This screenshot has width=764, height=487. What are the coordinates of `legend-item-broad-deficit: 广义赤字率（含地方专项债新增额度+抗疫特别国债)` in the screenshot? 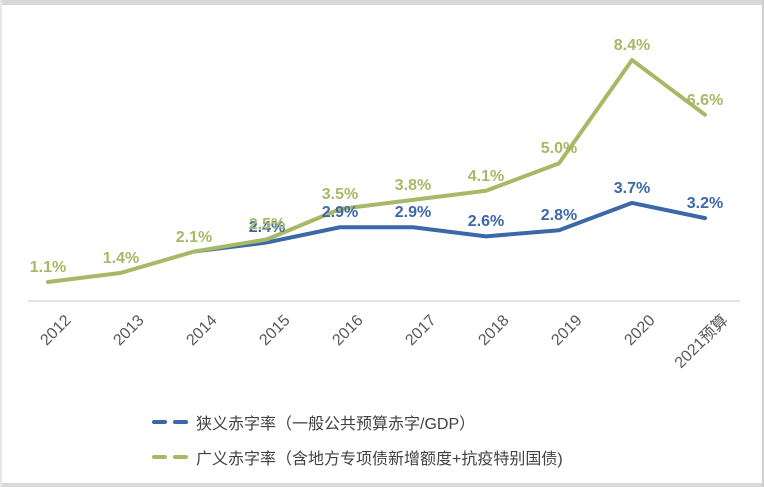 It's located at (357, 457).